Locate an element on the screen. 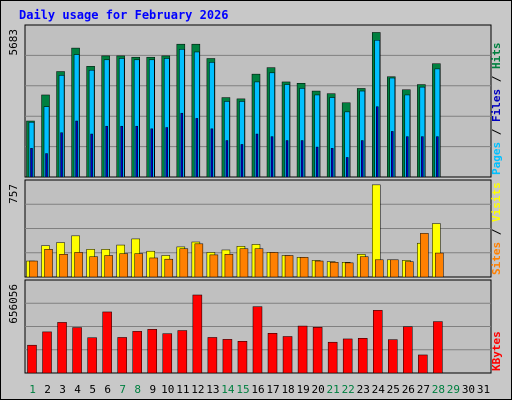 The width and height of the screenshot is (512, 400). legend-entry: Visits is located at coordinates (496, 202).